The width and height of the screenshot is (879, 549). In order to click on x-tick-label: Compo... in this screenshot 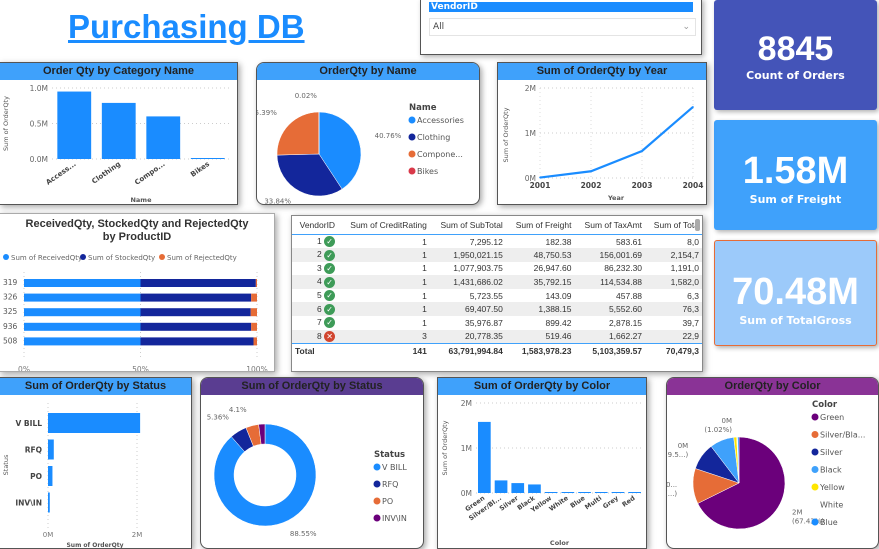, I will do `click(149, 173)`.